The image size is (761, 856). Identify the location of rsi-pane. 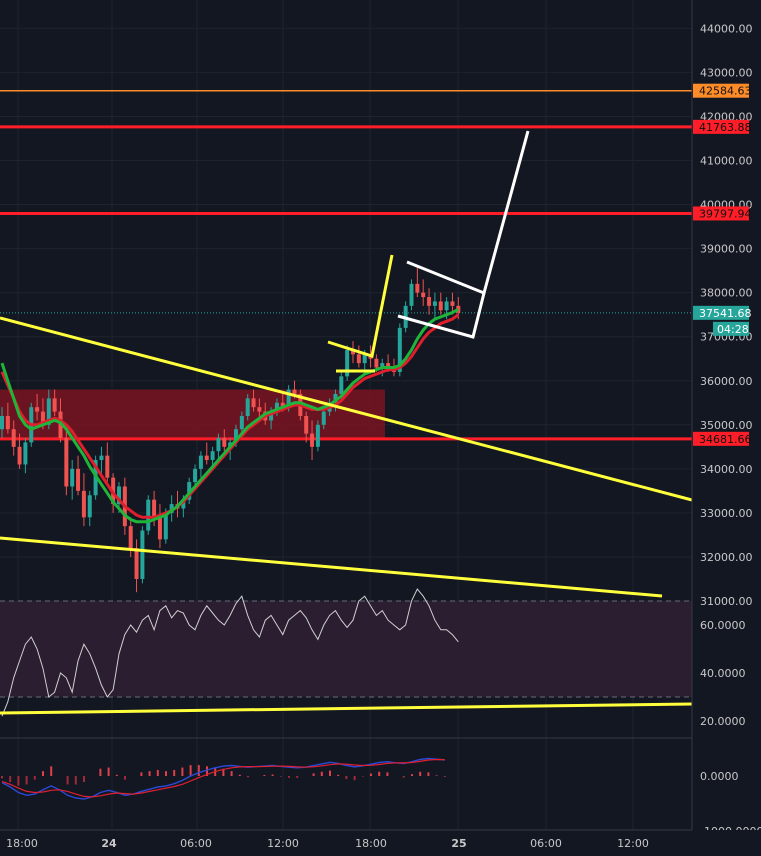
(346, 652).